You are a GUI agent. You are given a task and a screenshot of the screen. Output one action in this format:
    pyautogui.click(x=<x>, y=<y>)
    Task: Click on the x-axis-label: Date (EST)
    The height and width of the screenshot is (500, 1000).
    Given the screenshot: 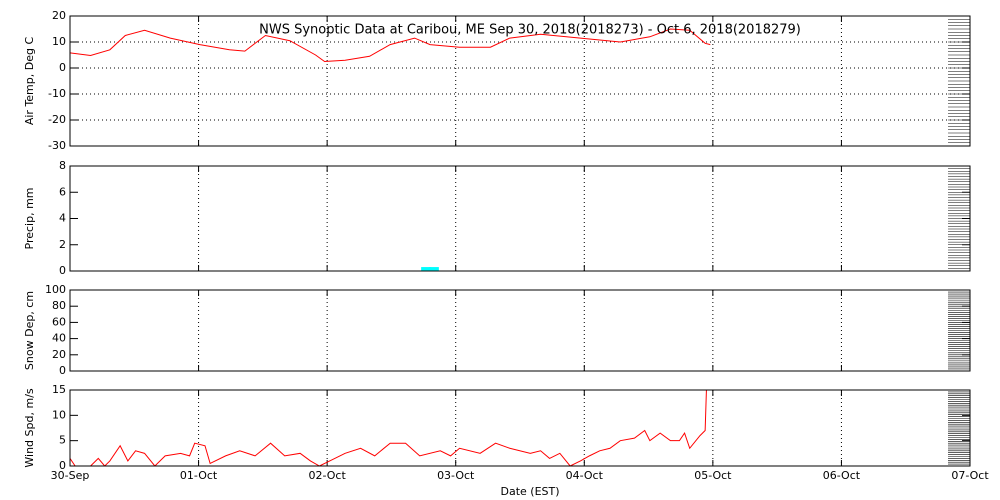 What is the action you would take?
    pyautogui.click(x=529, y=491)
    